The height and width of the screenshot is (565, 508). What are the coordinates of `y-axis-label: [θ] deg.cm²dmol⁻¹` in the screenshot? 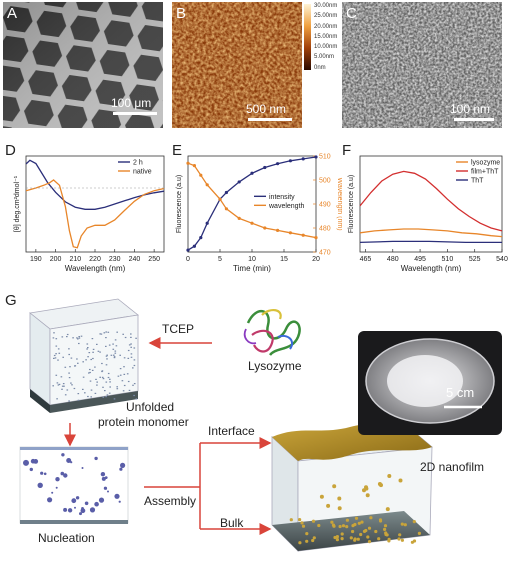 It's located at (17, 203).